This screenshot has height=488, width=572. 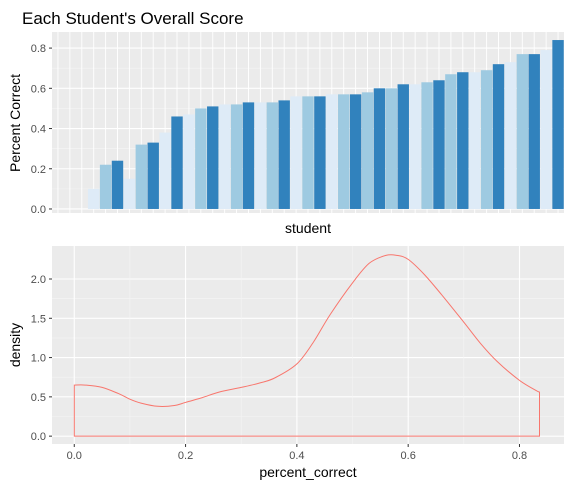 I want to click on y-tick-label: 2.0, so click(x=38, y=280).